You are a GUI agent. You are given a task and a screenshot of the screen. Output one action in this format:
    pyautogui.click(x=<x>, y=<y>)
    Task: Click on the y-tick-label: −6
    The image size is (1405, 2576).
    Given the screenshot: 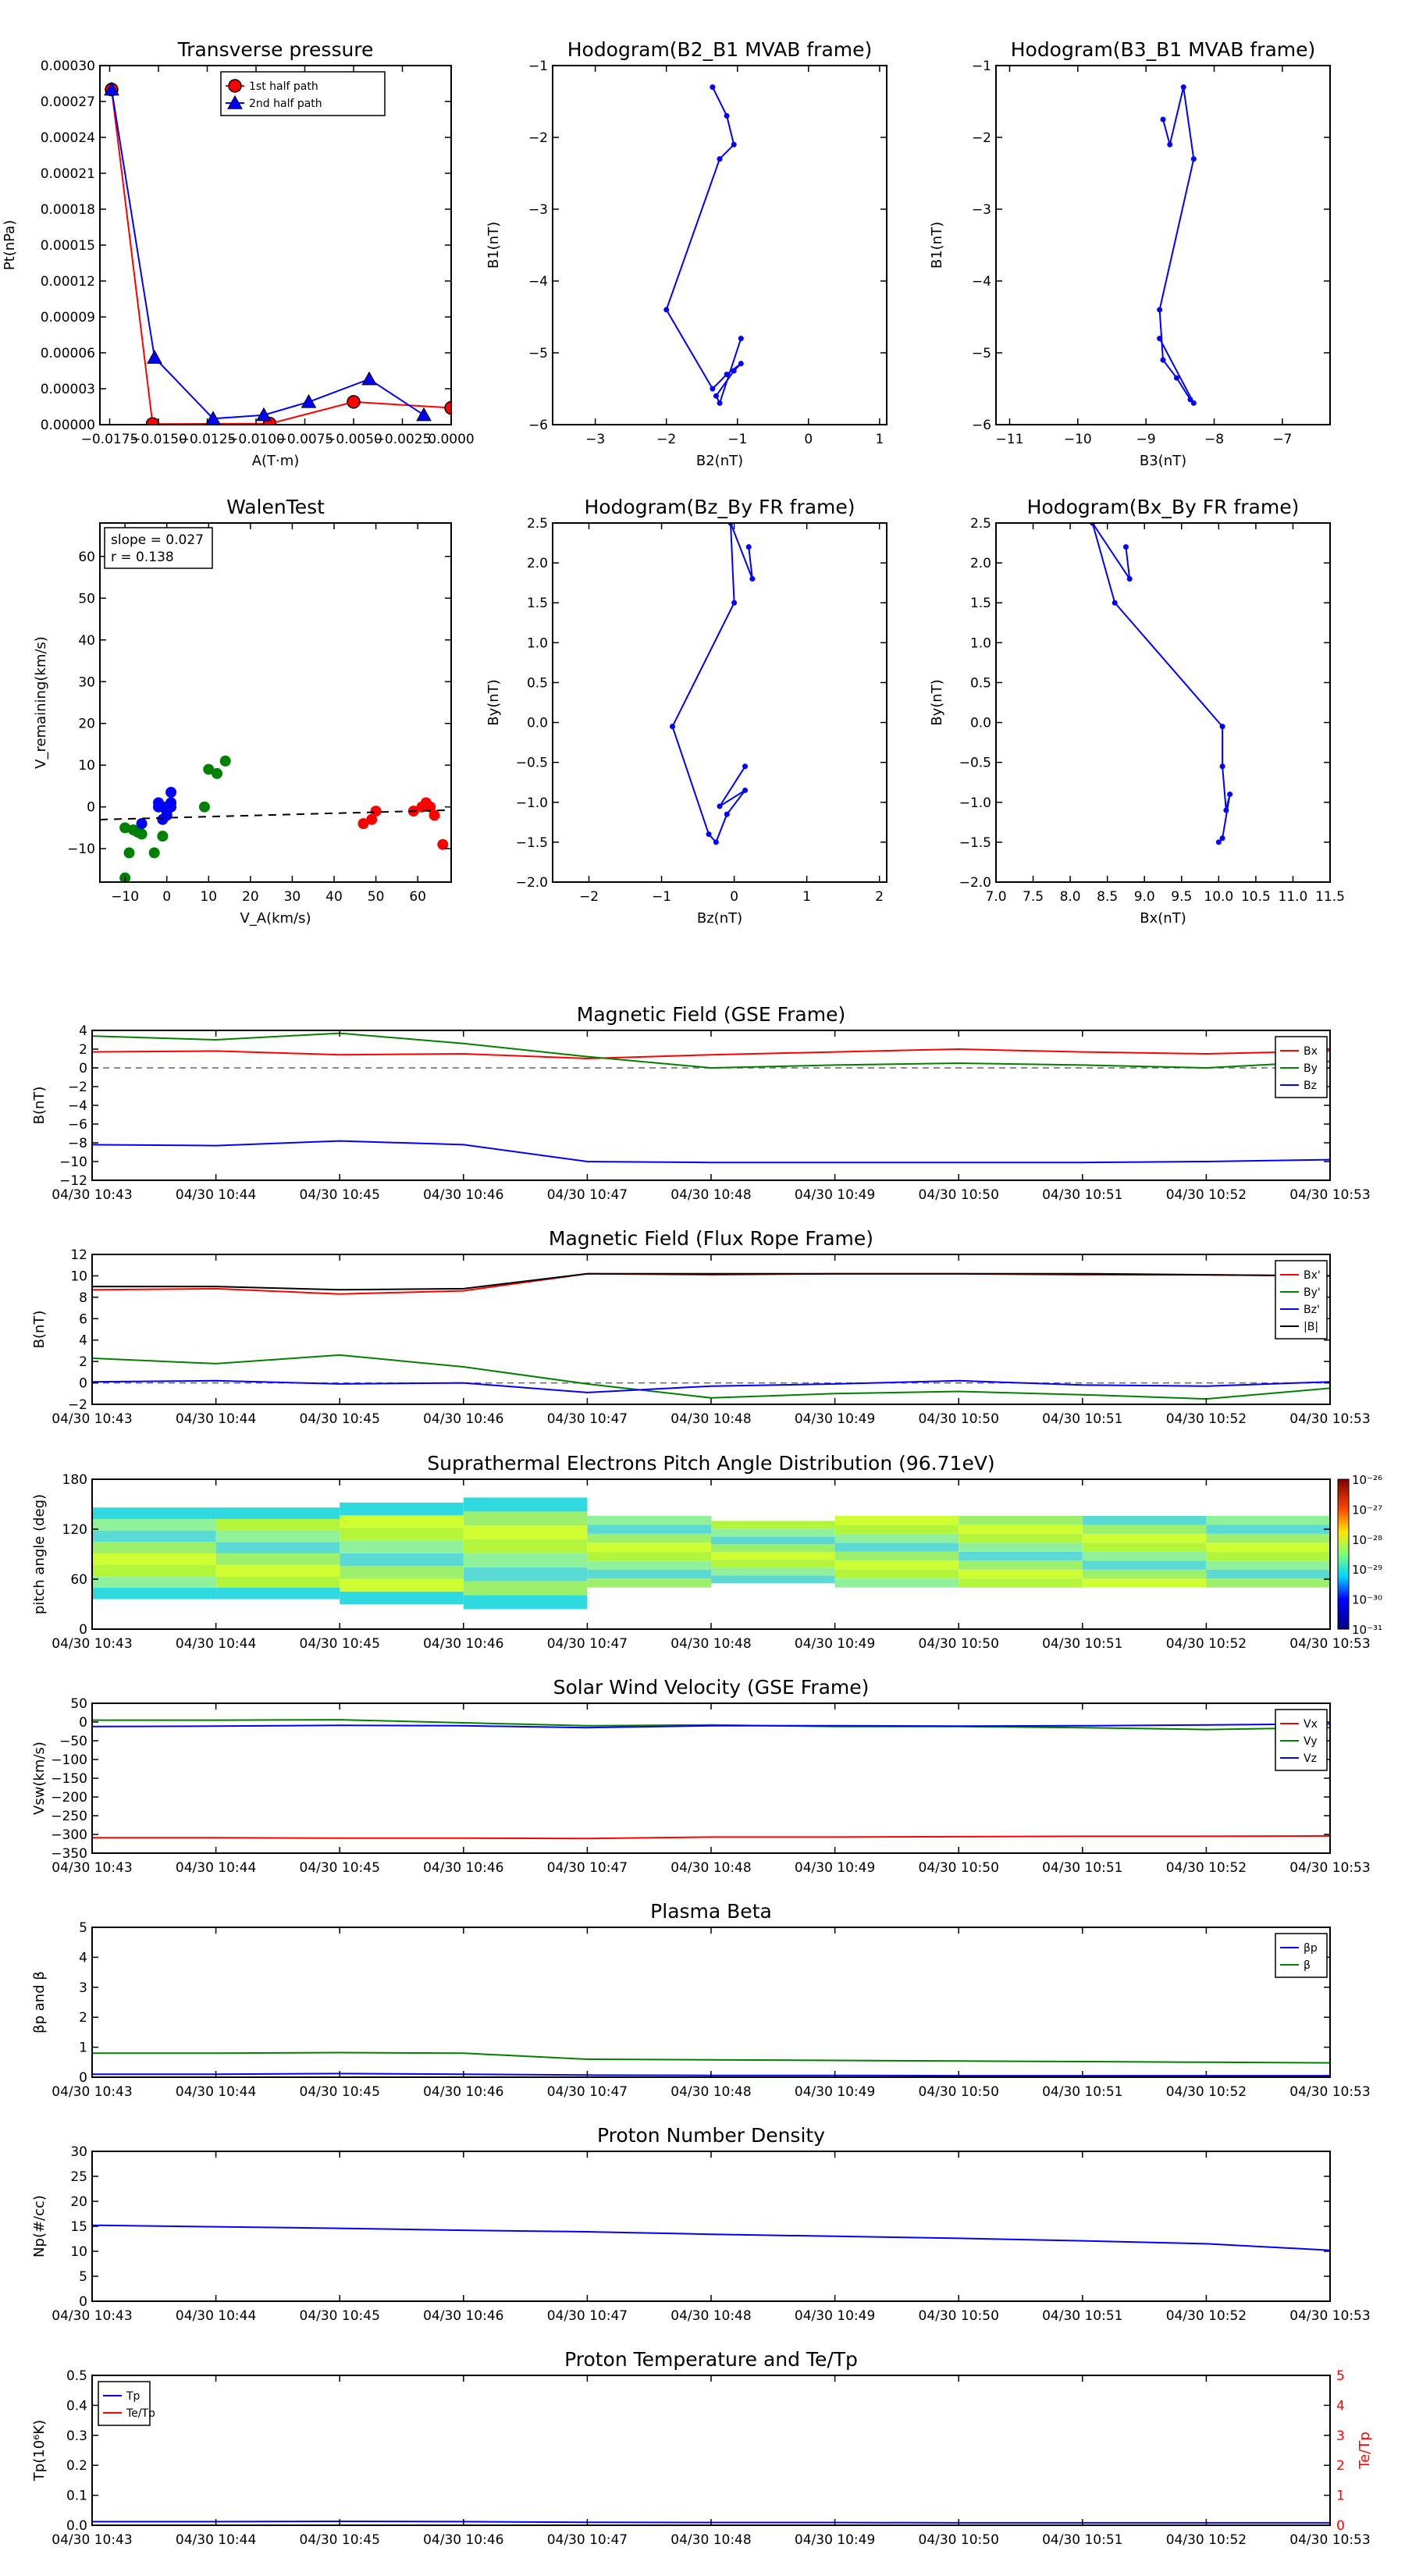 What is the action you would take?
    pyautogui.click(x=981, y=425)
    